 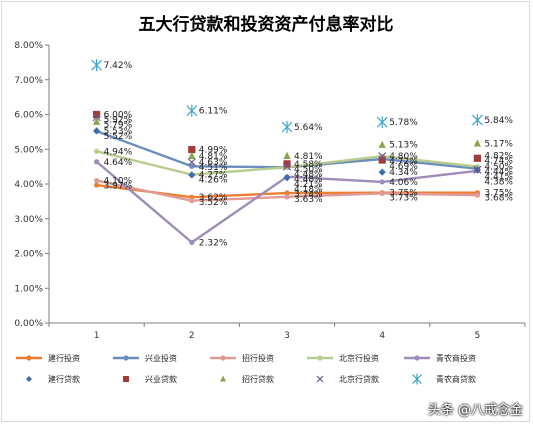 What do you see at coordinates (456, 379) in the screenshot?
I see `legend-label: 青农商贷款` at bounding box center [456, 379].